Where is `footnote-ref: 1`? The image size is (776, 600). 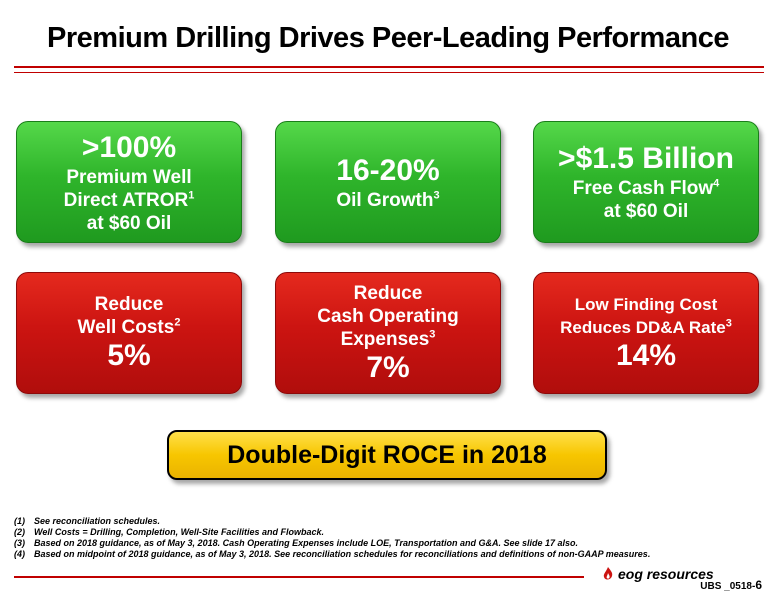
footnote-ref: 1 is located at coordinates (191, 195).